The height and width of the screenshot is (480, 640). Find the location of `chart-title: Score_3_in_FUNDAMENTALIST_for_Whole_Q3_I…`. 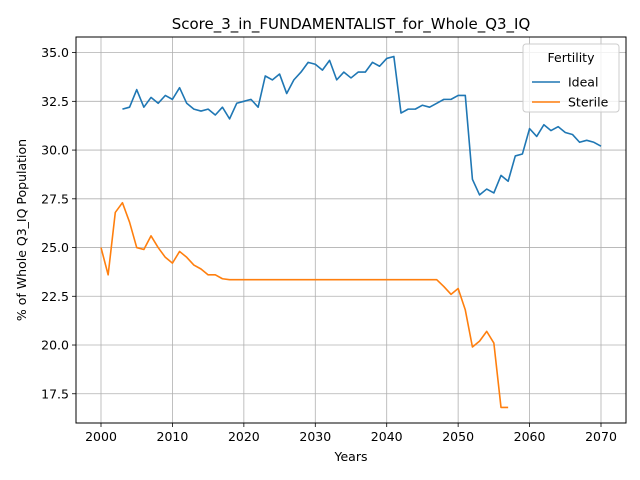

chart-title: Score_3_in_FUNDAMENTALIST_for_Whole_Q3_I… is located at coordinates (351, 24).